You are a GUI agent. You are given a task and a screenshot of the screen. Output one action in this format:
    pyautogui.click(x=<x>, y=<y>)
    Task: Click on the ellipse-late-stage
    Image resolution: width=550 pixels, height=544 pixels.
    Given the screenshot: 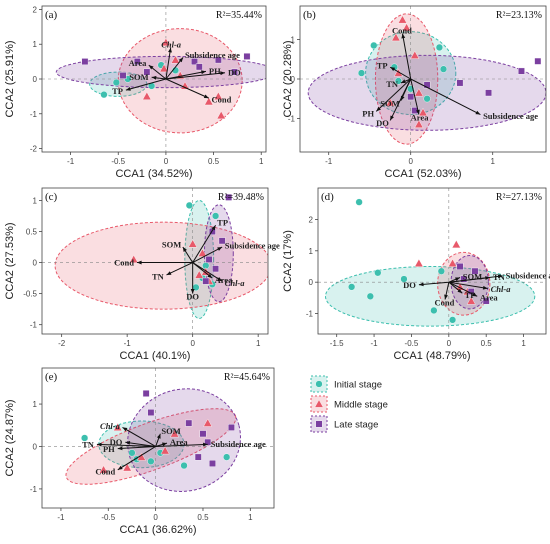 What is the action you would take?
    pyautogui.click(x=426, y=92)
    